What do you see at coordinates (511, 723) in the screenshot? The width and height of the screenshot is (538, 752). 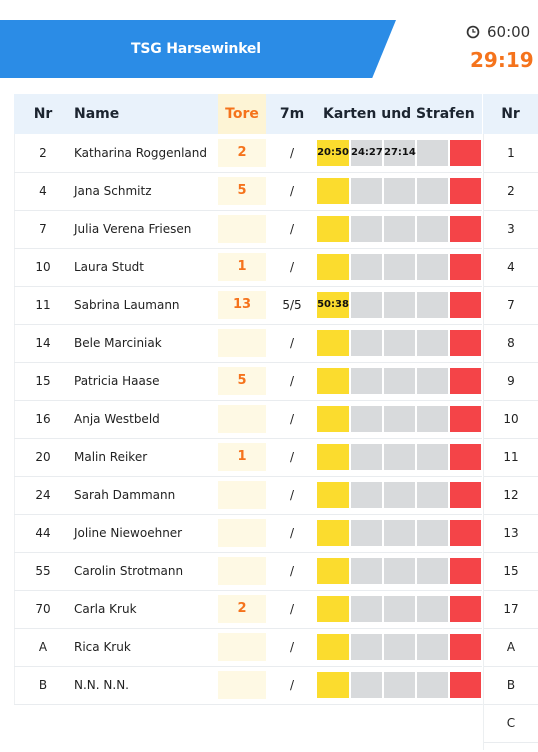 I see `bench-number: C` at bounding box center [511, 723].